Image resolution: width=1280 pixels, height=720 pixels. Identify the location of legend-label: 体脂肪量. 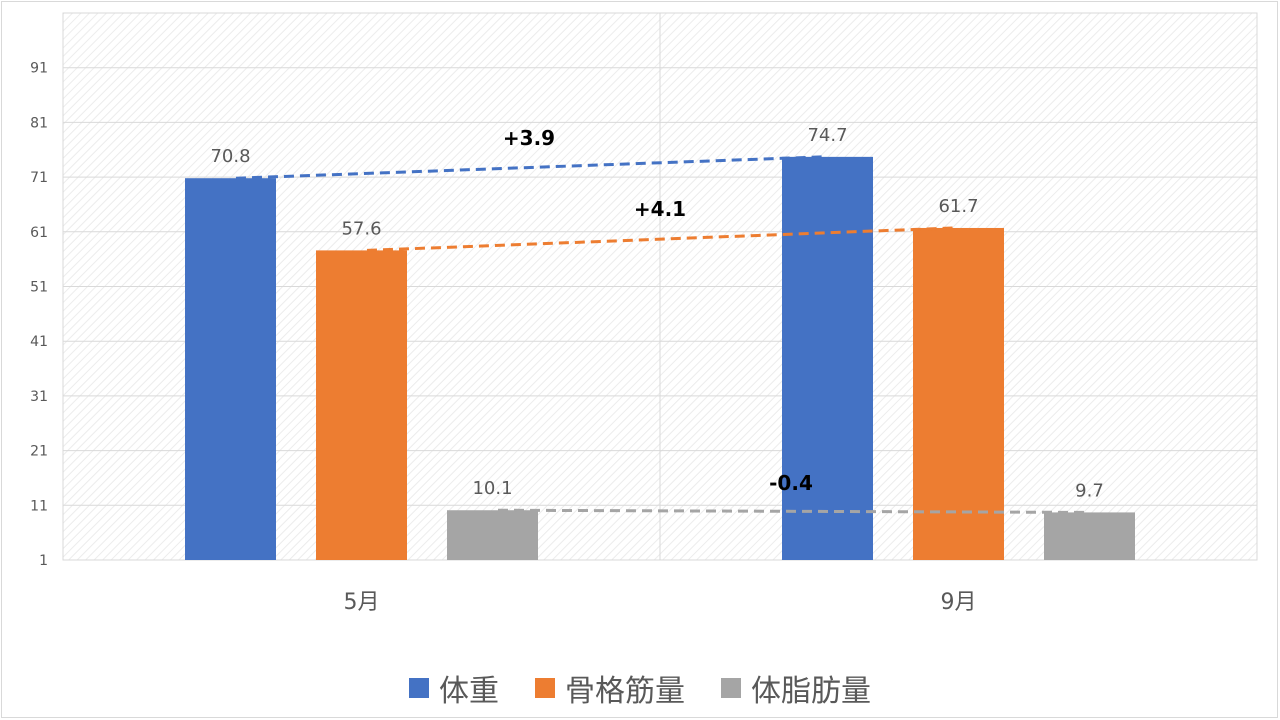
(811, 691).